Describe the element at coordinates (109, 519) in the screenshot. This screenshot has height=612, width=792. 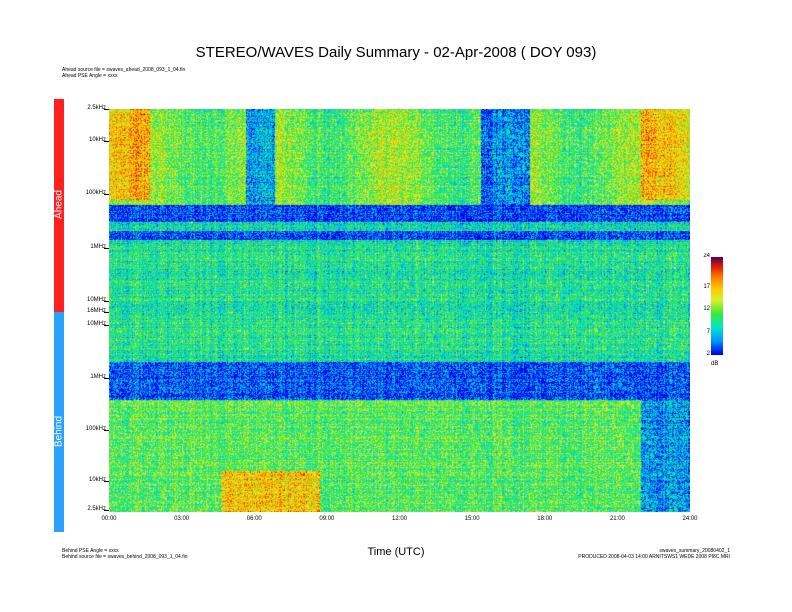
I see `x-tick-label: 00:00` at that location.